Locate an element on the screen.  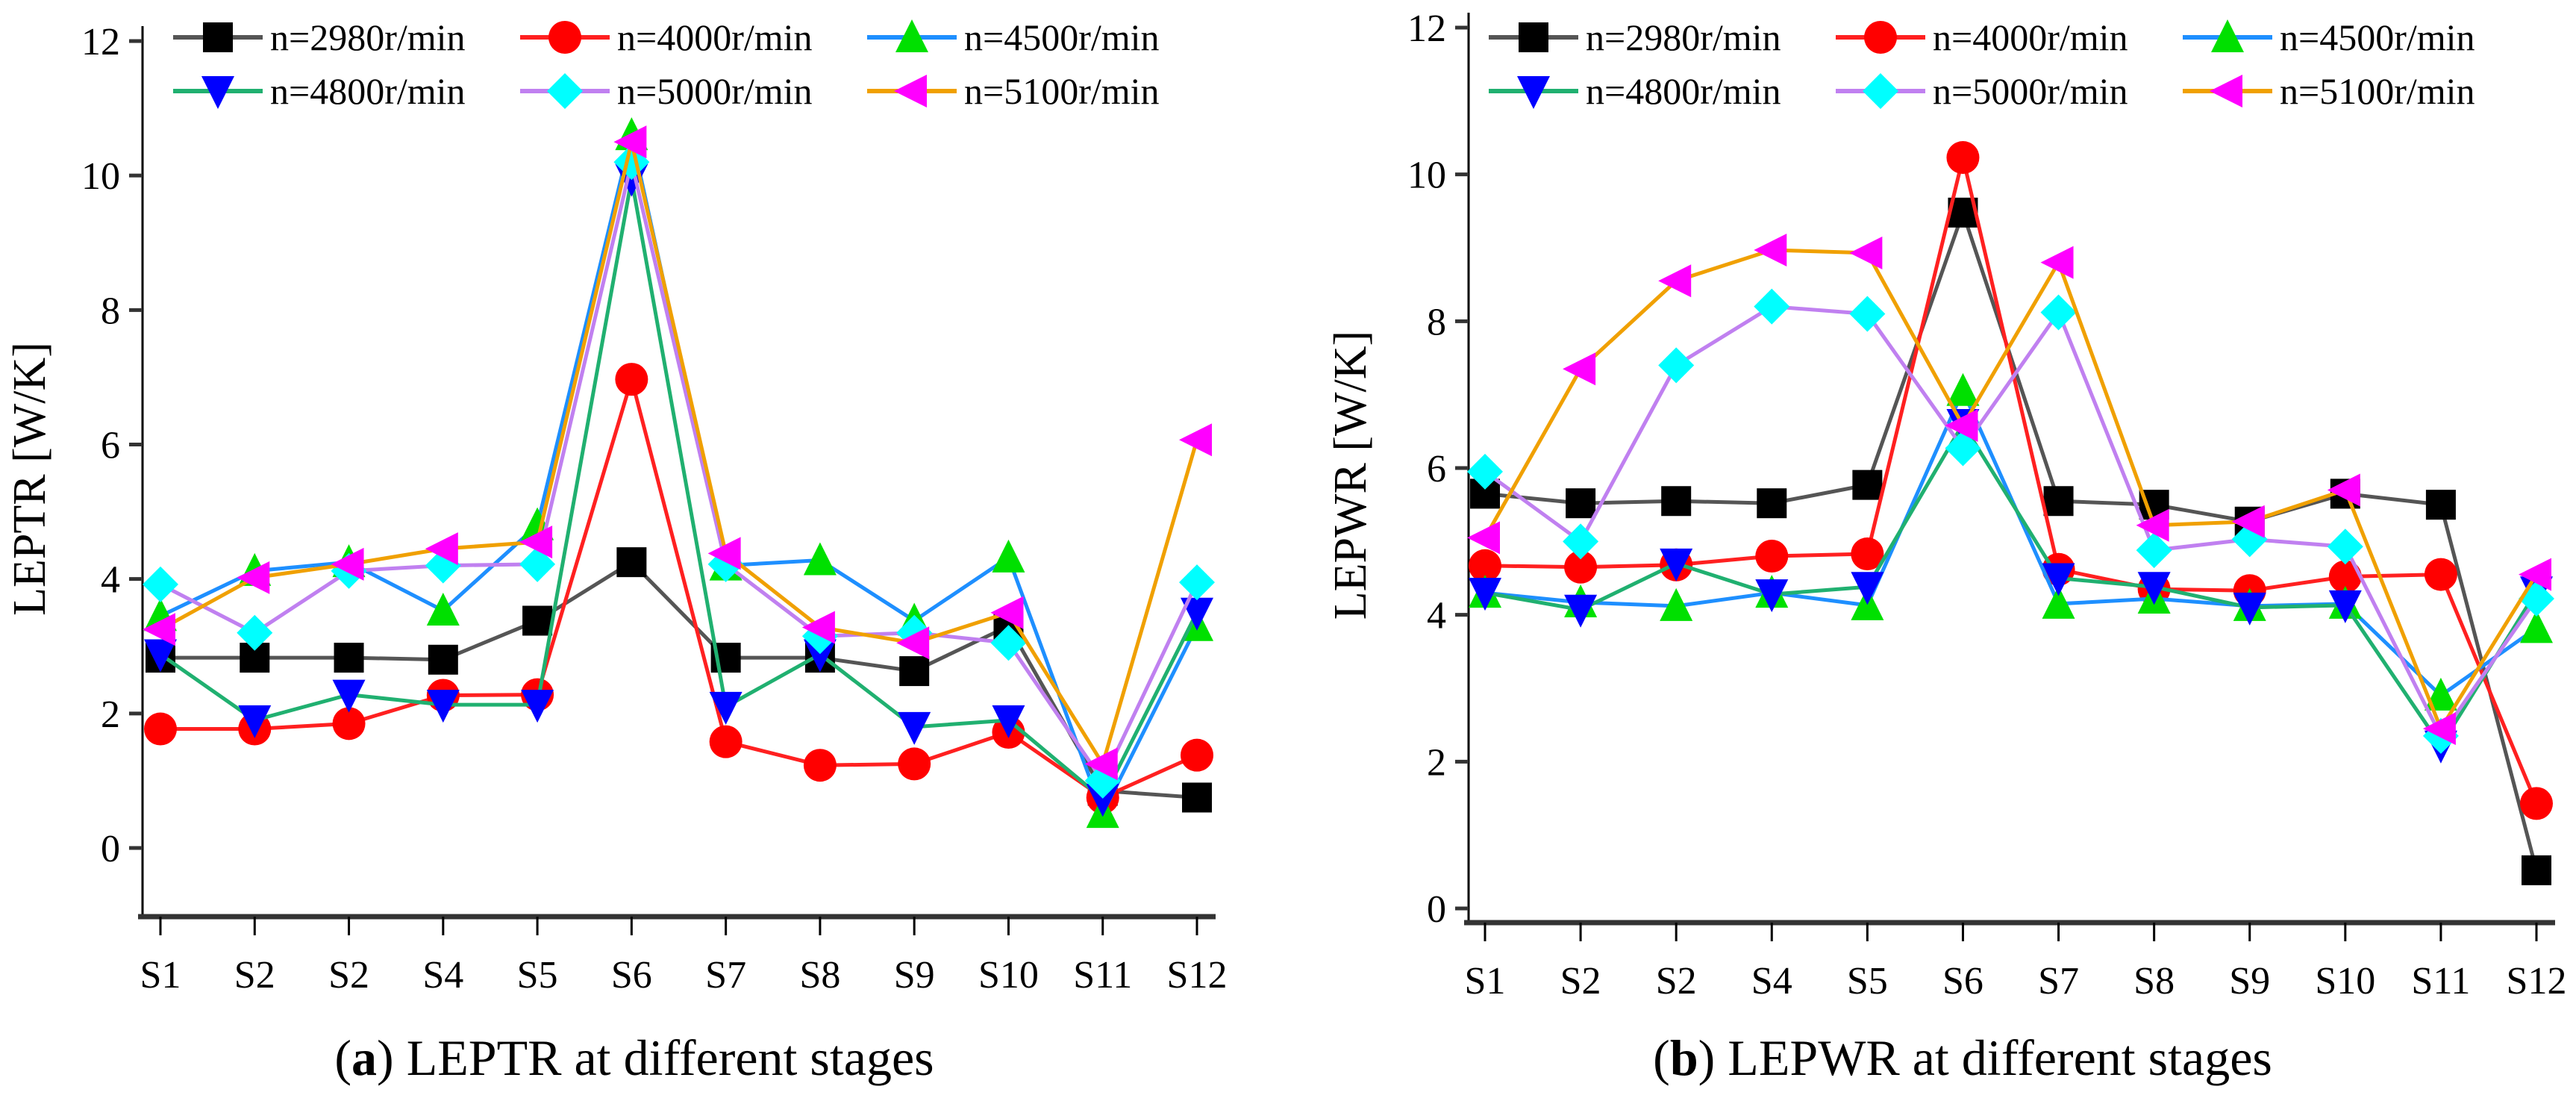
legend-item: n=2980r/min is located at coordinates (1635, 37).